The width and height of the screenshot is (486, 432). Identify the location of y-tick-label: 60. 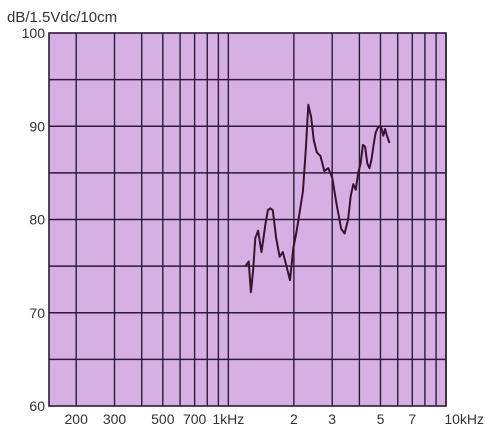
(37, 406).